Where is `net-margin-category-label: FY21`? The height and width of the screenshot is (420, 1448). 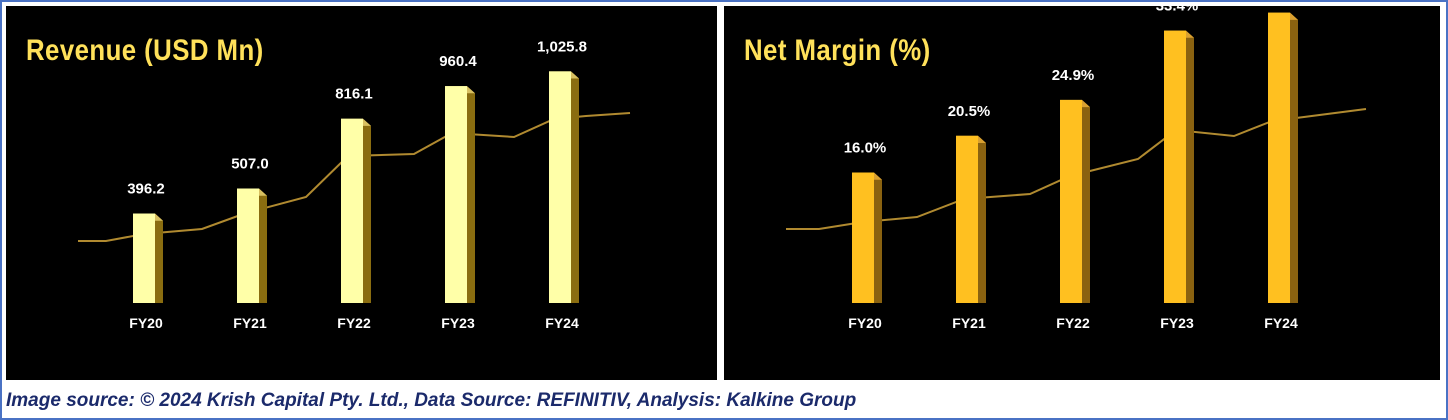
net-margin-category-label: FY21 is located at coordinates (969, 323).